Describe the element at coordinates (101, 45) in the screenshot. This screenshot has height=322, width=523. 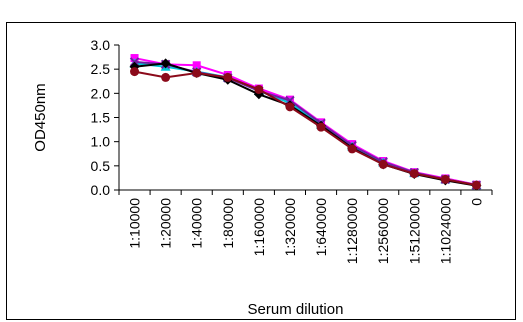
I see `y-tick-label: 3.0` at that location.